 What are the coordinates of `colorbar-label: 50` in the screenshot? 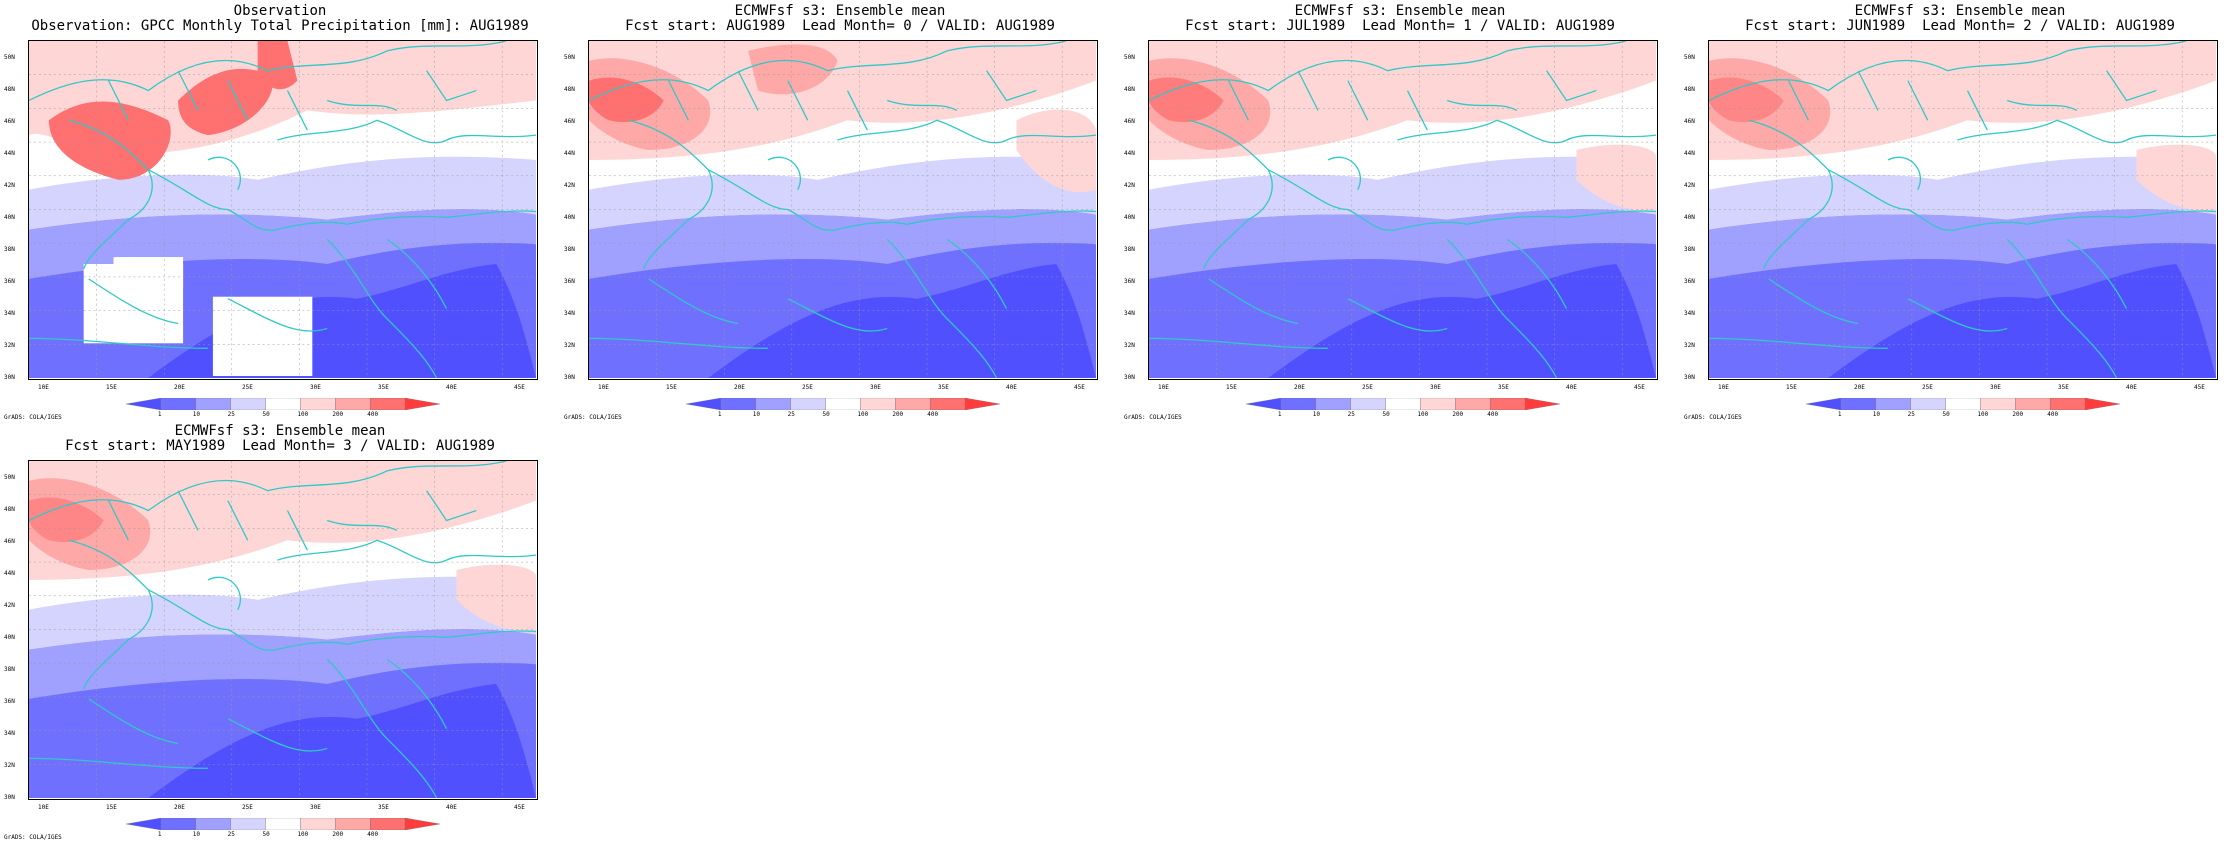 It's located at (1946, 414).